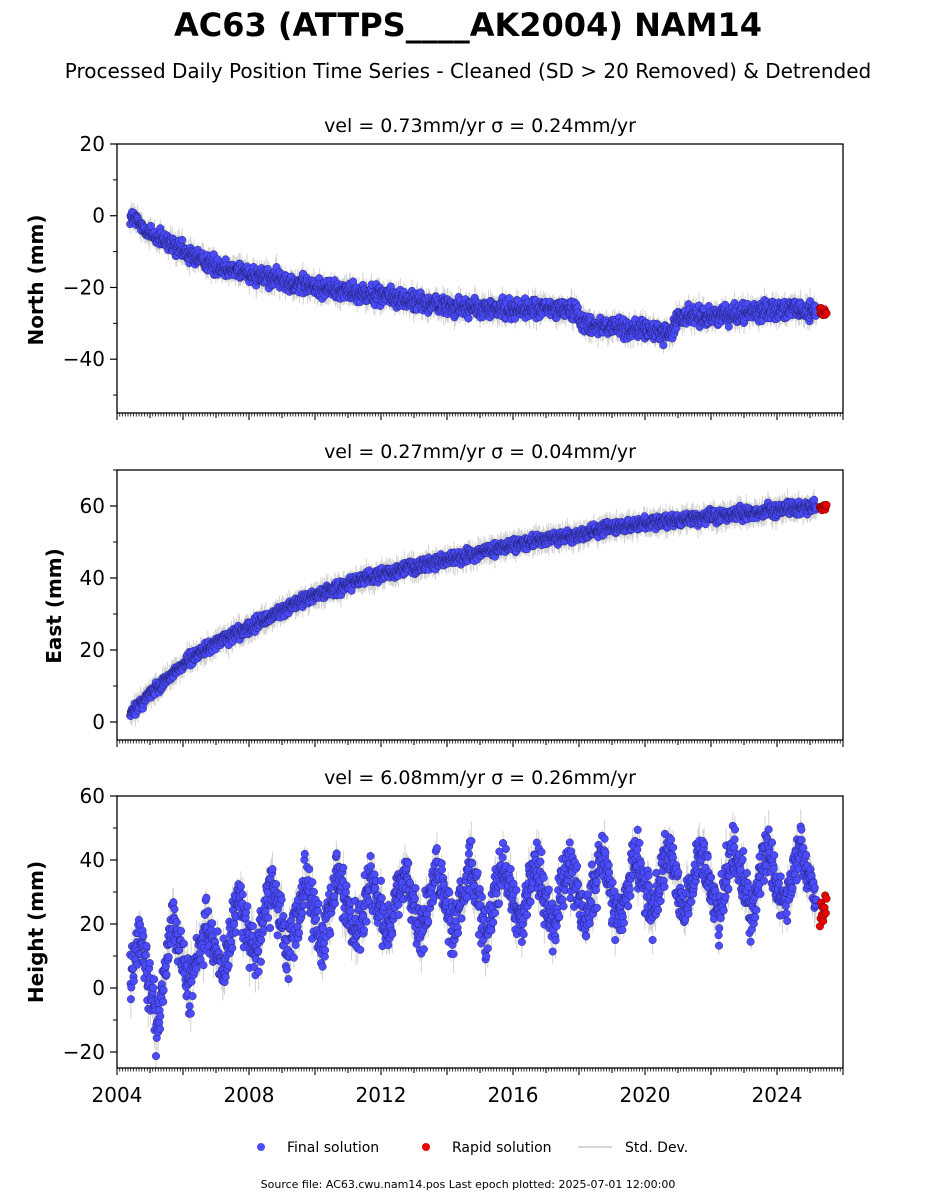 Image resolution: width=937 pixels, height=1200 pixels. What do you see at coordinates (480, 778) in the screenshot?
I see `panel-height-title: vel = 6.08mm/yr σ = 0.26mm/yr` at bounding box center [480, 778].